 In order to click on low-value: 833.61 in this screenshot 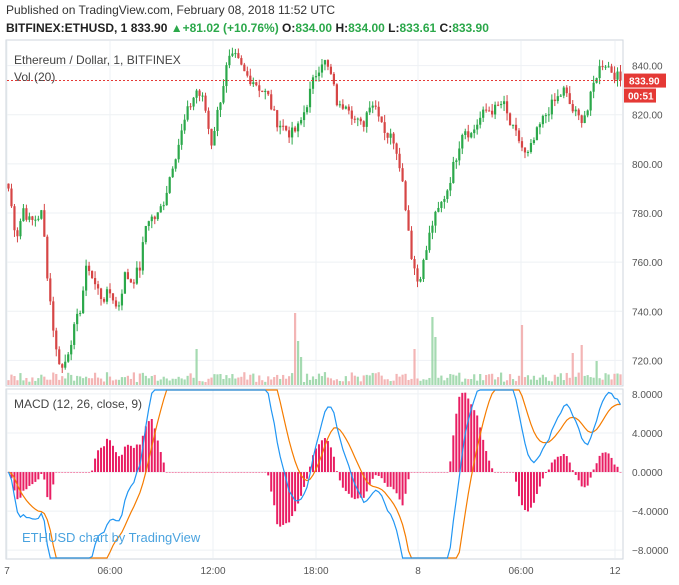, I will do `click(418, 28)`.